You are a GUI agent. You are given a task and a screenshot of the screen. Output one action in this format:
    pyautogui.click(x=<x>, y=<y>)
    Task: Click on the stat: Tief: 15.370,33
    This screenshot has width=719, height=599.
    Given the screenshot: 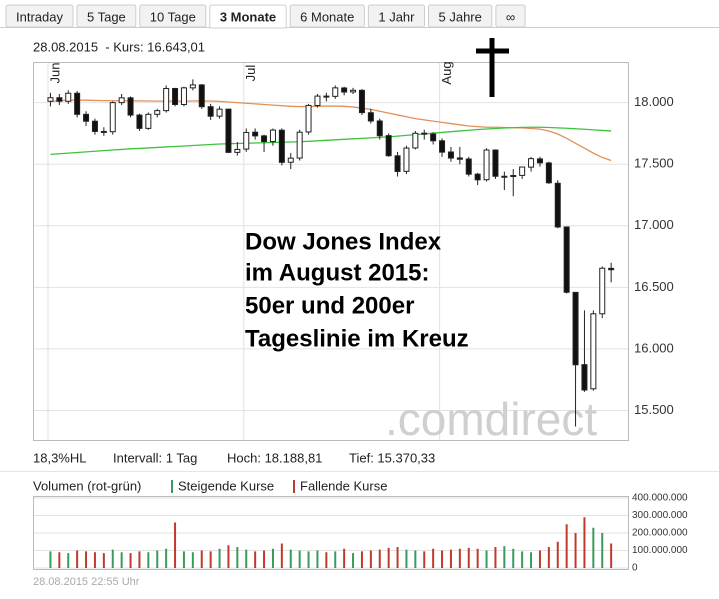 What is the action you would take?
    pyautogui.click(x=392, y=457)
    